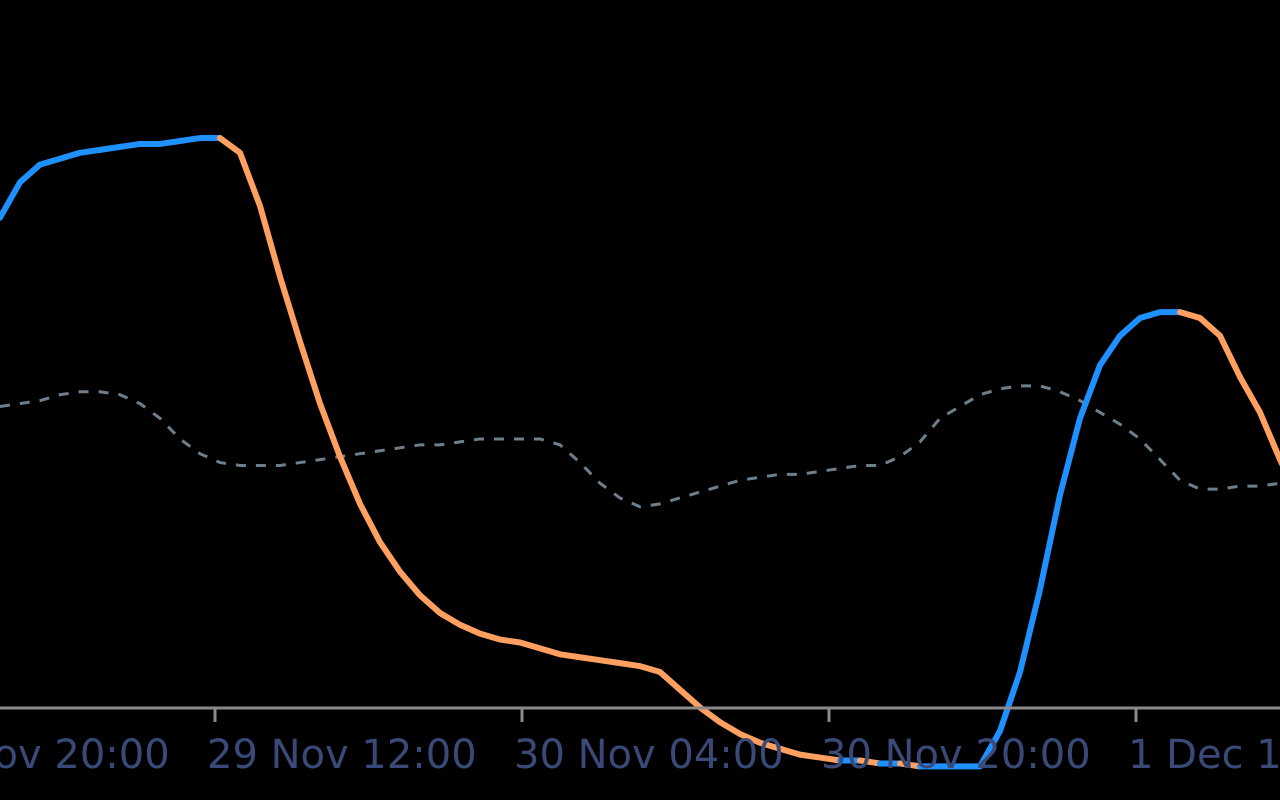  I want to click on x-tick-label: 28 Nov 20:00, so click(85, 755).